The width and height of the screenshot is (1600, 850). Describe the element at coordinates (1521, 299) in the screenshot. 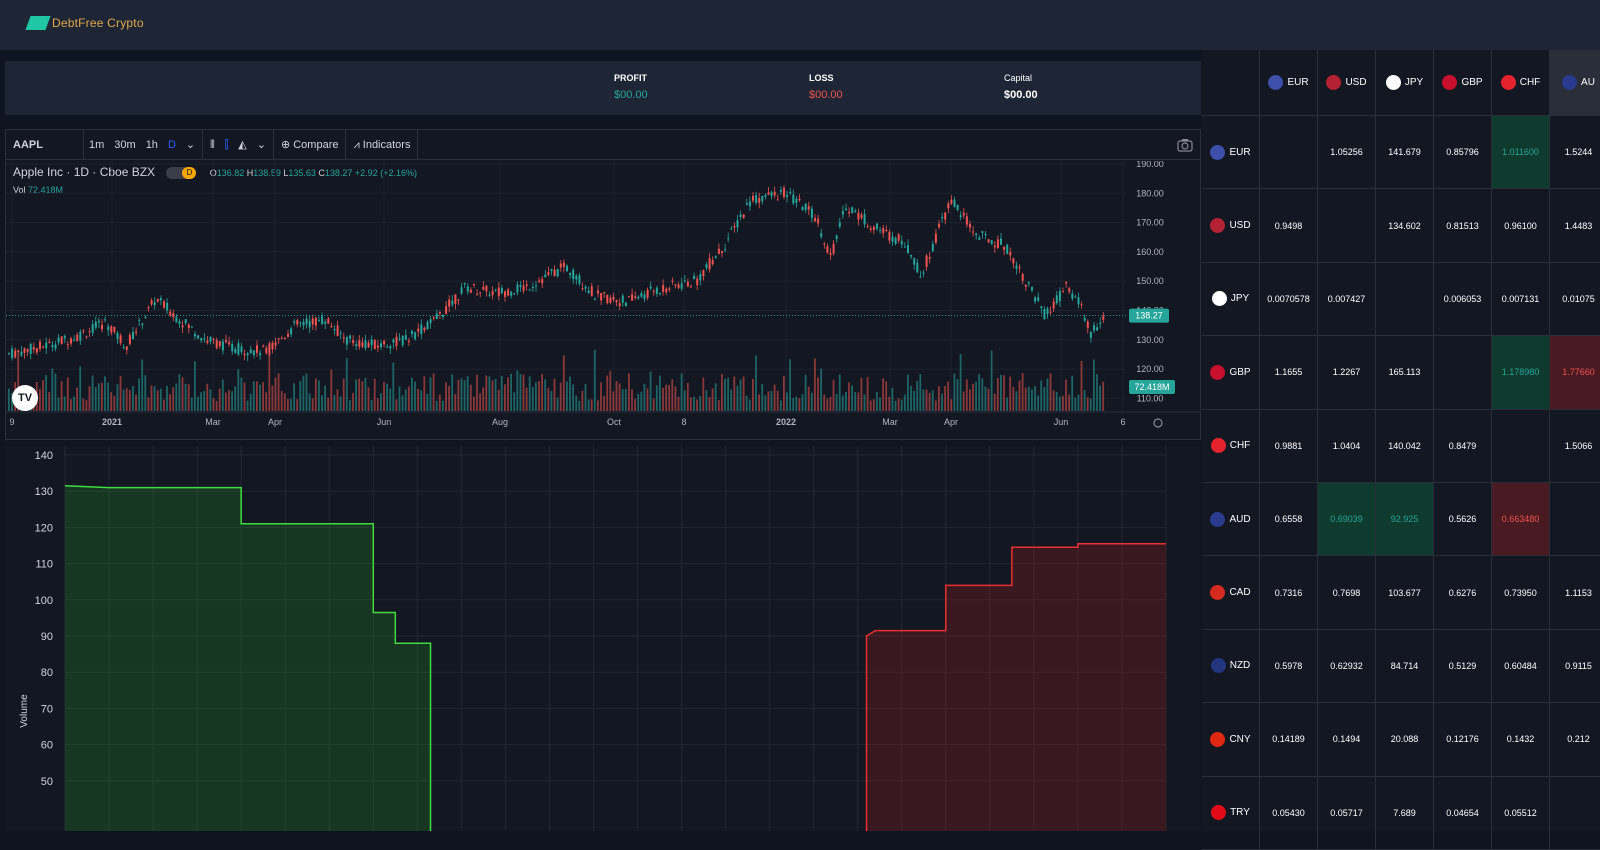

I see `rate-cell: 0.007131` at that location.